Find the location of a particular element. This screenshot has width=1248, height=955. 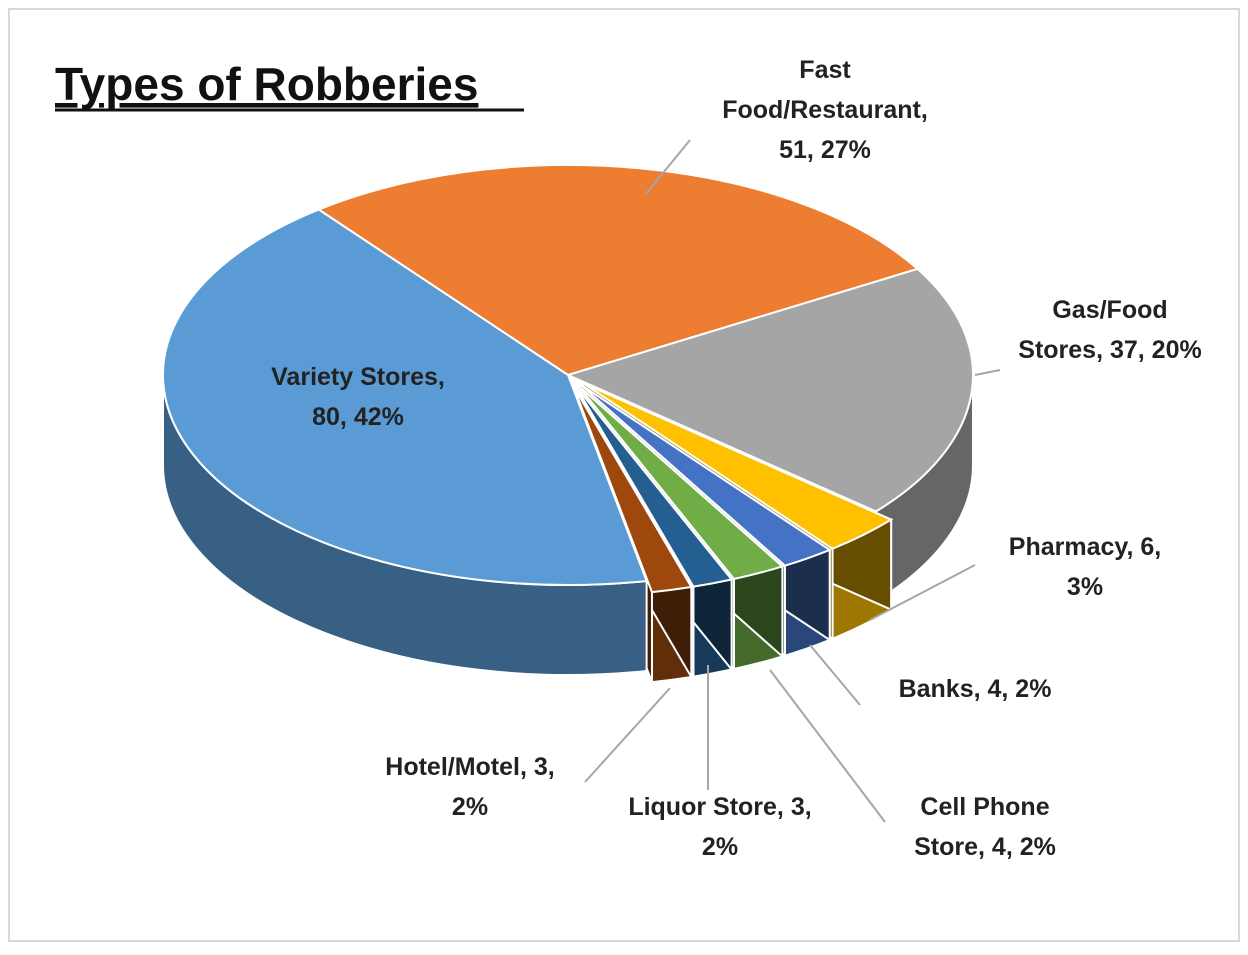

data-label: Fast Food/Restaurant, 51, 27% is located at coordinates (825, 110).